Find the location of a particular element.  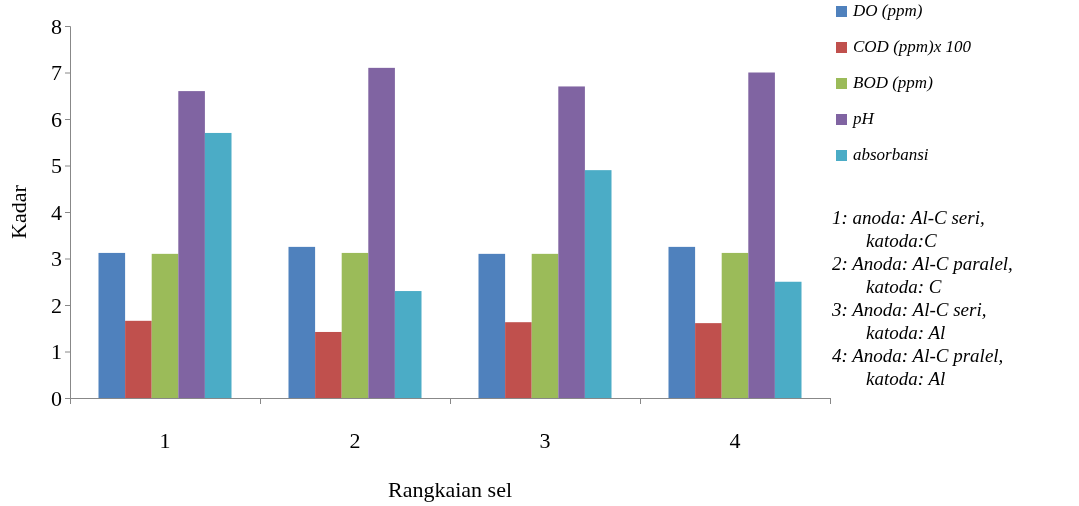

legend-label: absorbansi is located at coordinates (891, 154).